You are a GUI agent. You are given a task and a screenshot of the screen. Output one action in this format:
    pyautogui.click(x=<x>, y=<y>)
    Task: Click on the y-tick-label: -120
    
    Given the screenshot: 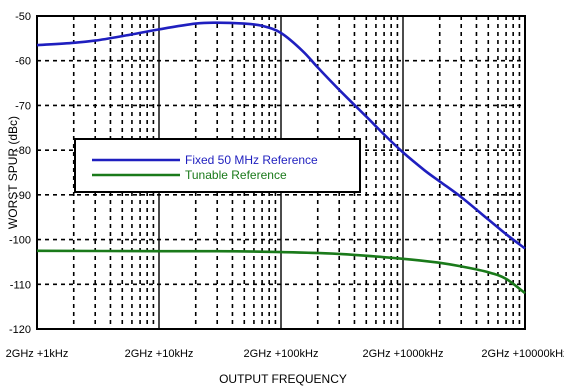 What is the action you would take?
    pyautogui.click(x=20, y=330)
    